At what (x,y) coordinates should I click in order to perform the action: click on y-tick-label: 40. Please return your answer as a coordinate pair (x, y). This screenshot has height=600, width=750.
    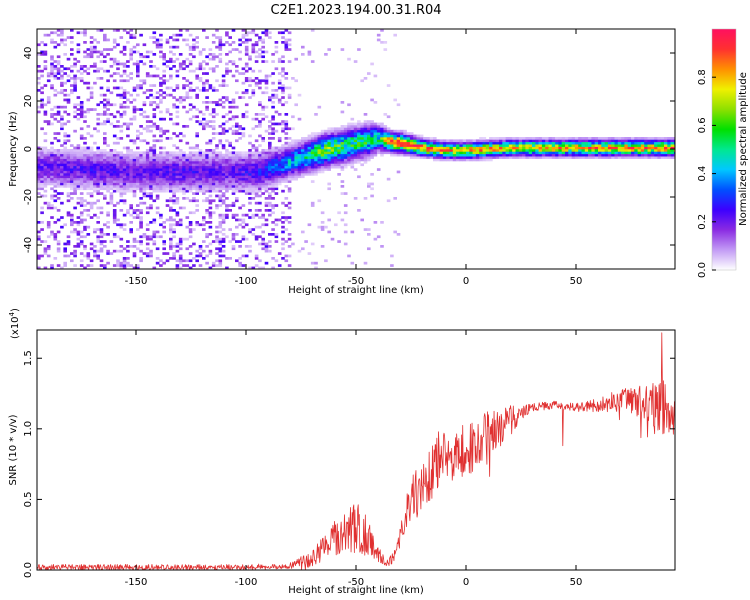
    Looking at the image, I should click on (28, 53).